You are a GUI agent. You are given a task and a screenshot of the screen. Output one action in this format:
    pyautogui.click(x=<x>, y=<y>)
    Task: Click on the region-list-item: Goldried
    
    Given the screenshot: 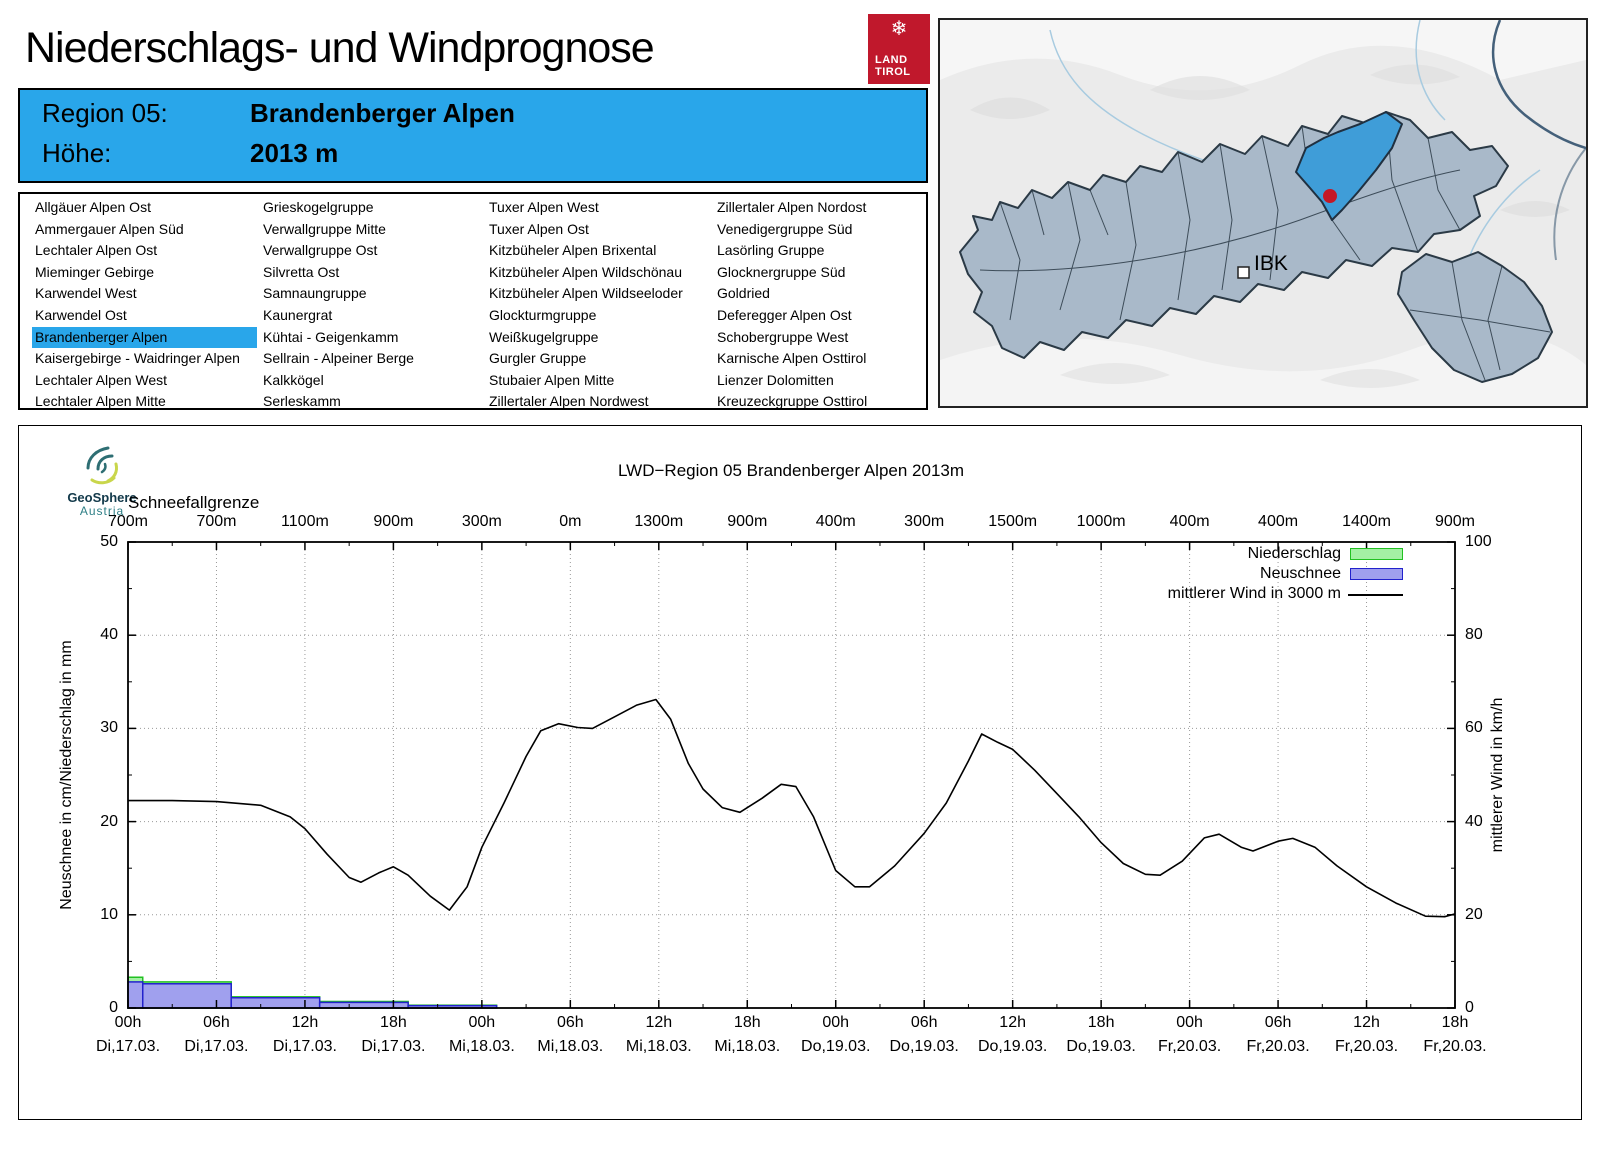 What is the action you would take?
    pyautogui.click(x=743, y=293)
    